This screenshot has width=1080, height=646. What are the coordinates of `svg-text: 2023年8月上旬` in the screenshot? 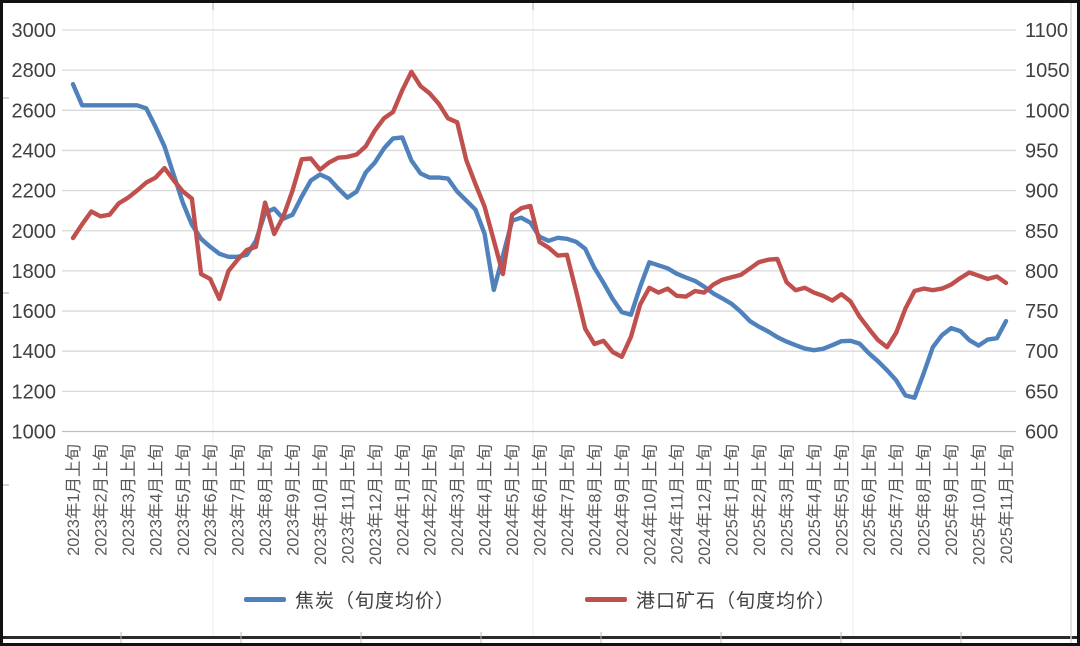 It's located at (265, 500).